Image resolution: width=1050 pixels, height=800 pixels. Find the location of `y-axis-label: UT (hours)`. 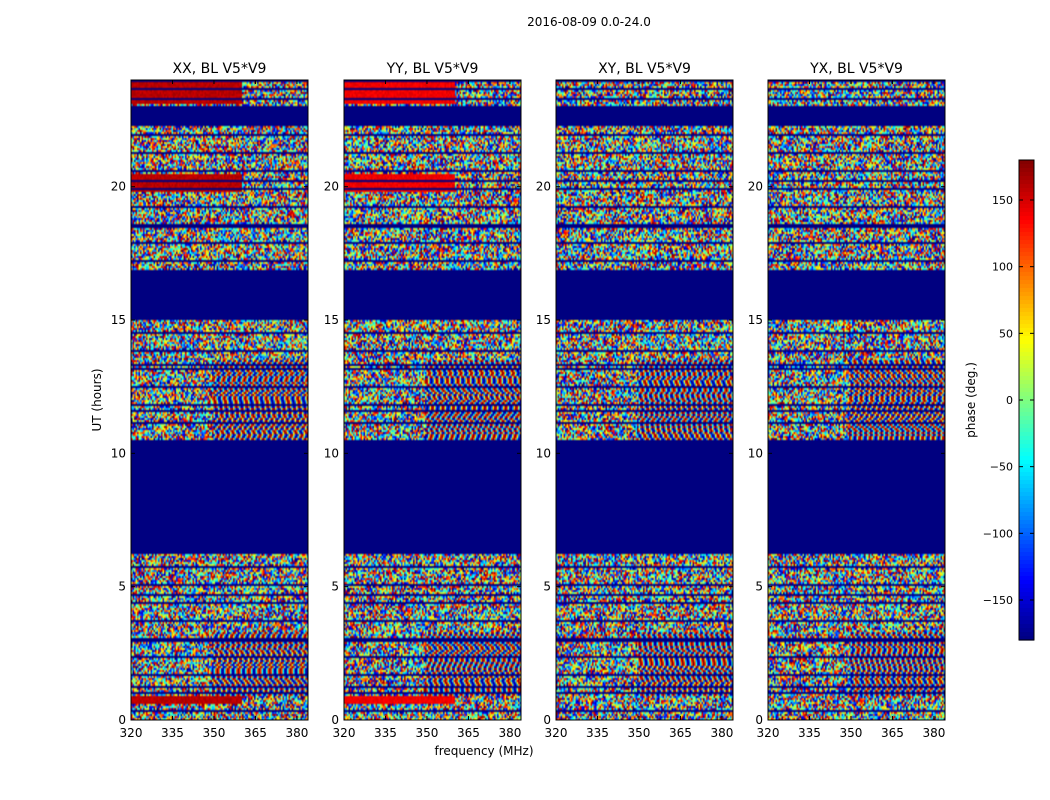

y-axis-label: UT (hours) is located at coordinates (97, 399).